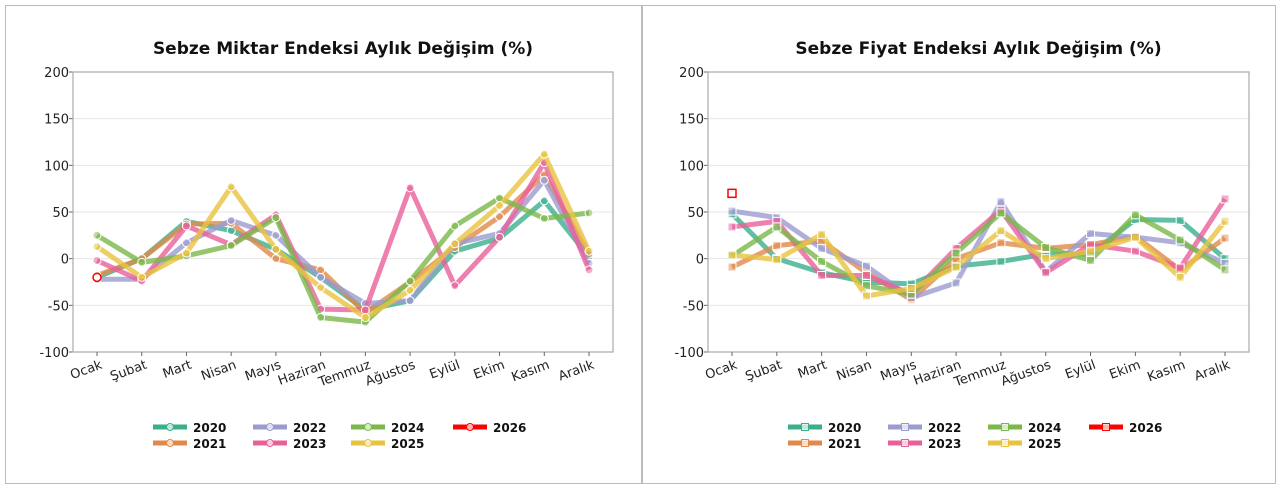 The width and height of the screenshot is (1280, 489). I want to click on legend-label: 2021, so click(209, 444).